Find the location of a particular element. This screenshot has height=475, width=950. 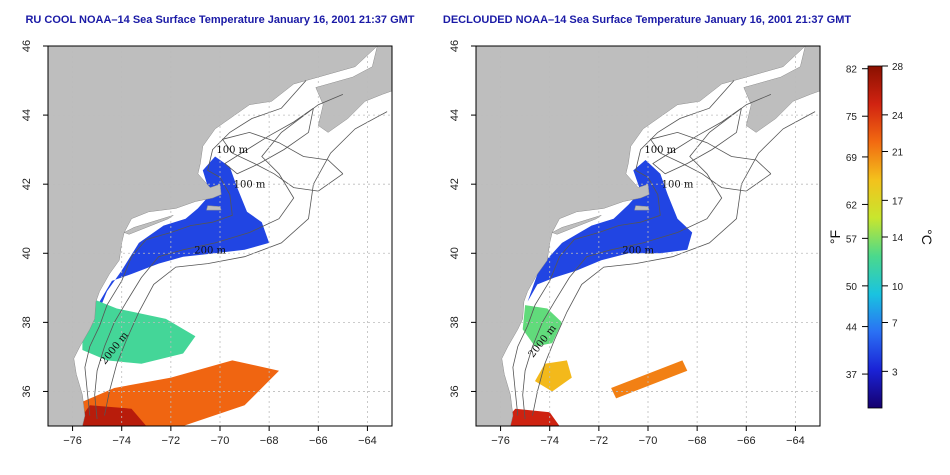

temperature-colorbar: 82 75 69 62 57 50 44 37 28 24 21 17 14 10 7 3 °F °C is located at coordinates (881, 235).